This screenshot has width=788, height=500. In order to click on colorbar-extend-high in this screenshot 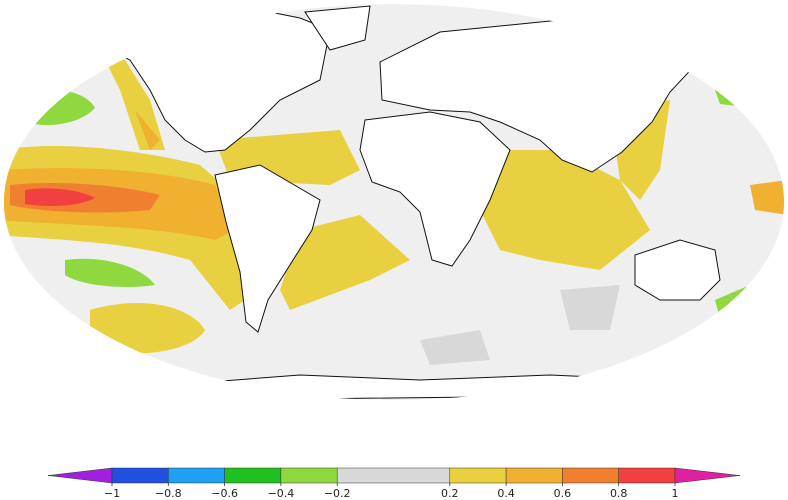, I will do `click(707, 475)`.